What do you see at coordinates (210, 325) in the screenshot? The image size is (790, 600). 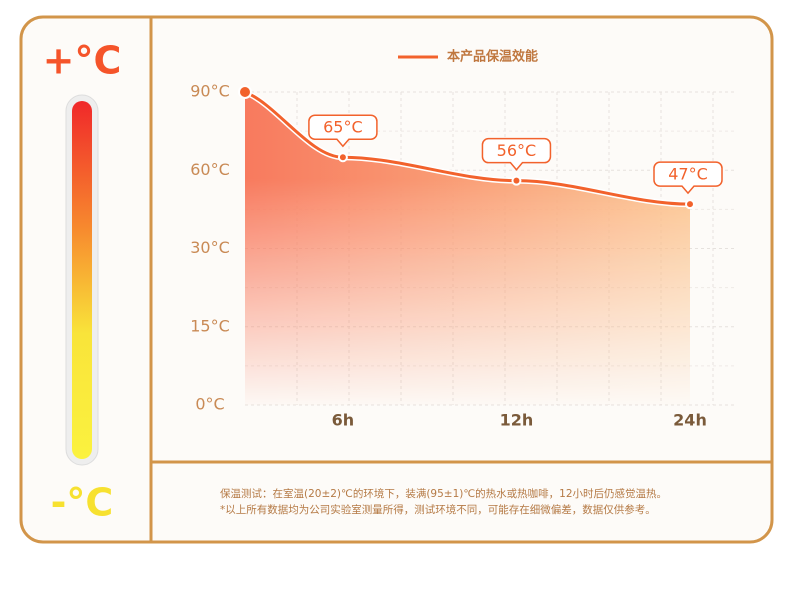 I see `y-tick-label: 15°C` at bounding box center [210, 325].